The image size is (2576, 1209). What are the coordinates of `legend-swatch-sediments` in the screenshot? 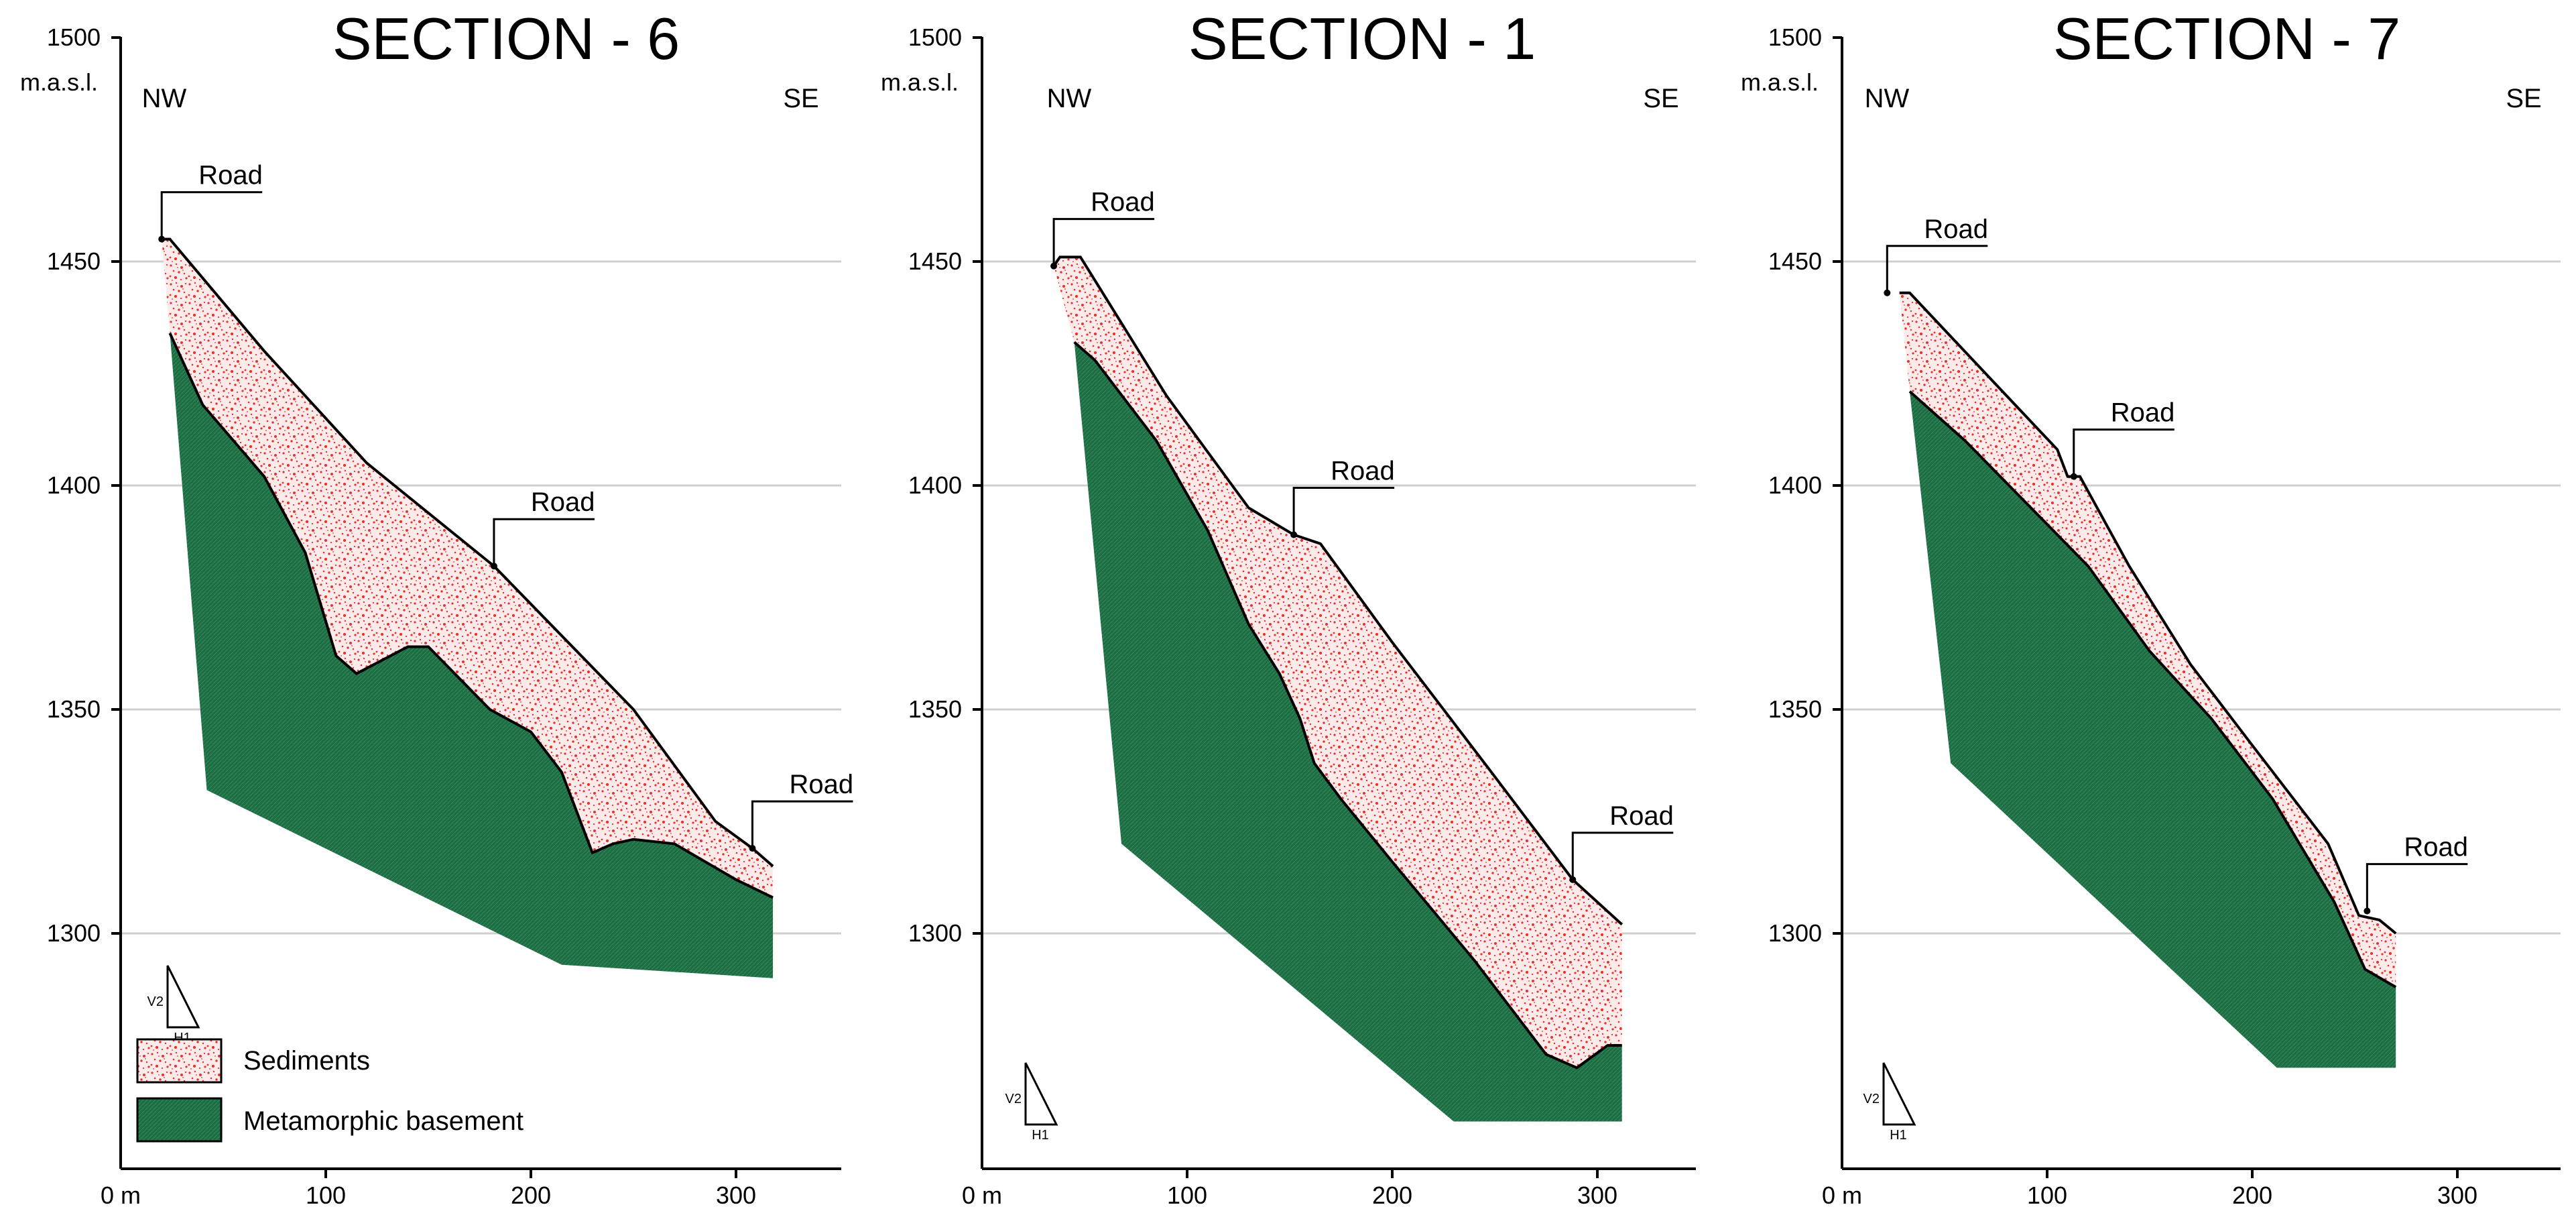 It's located at (179, 1061).